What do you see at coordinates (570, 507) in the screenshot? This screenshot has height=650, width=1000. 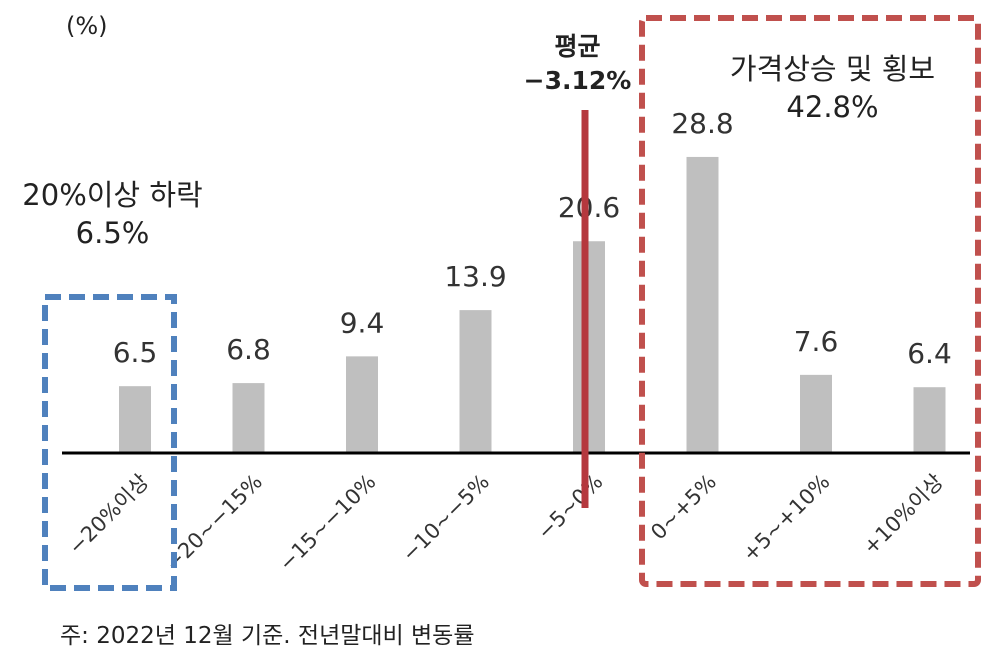 I see `tick-label-5: −5~0%` at bounding box center [570, 507].